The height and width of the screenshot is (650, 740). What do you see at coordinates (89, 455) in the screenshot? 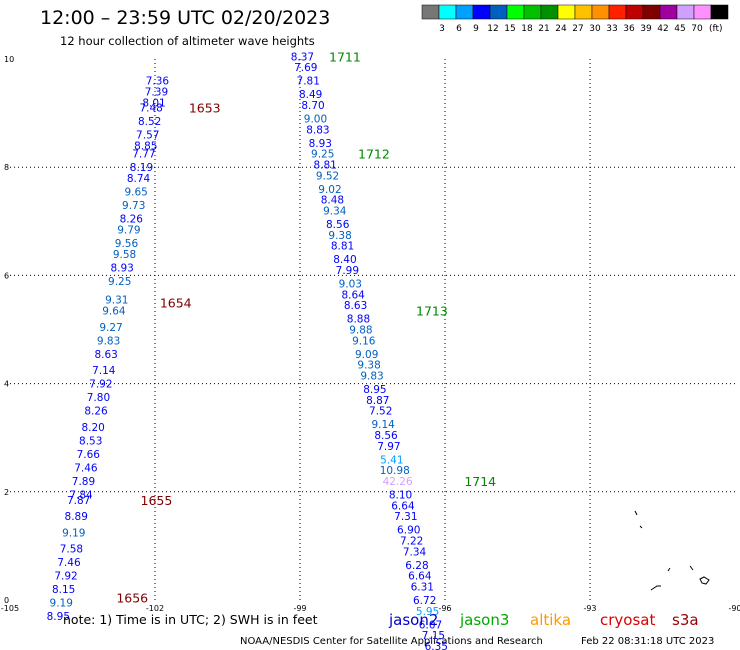
I see `wave-height-value: 7.66` at bounding box center [89, 455].